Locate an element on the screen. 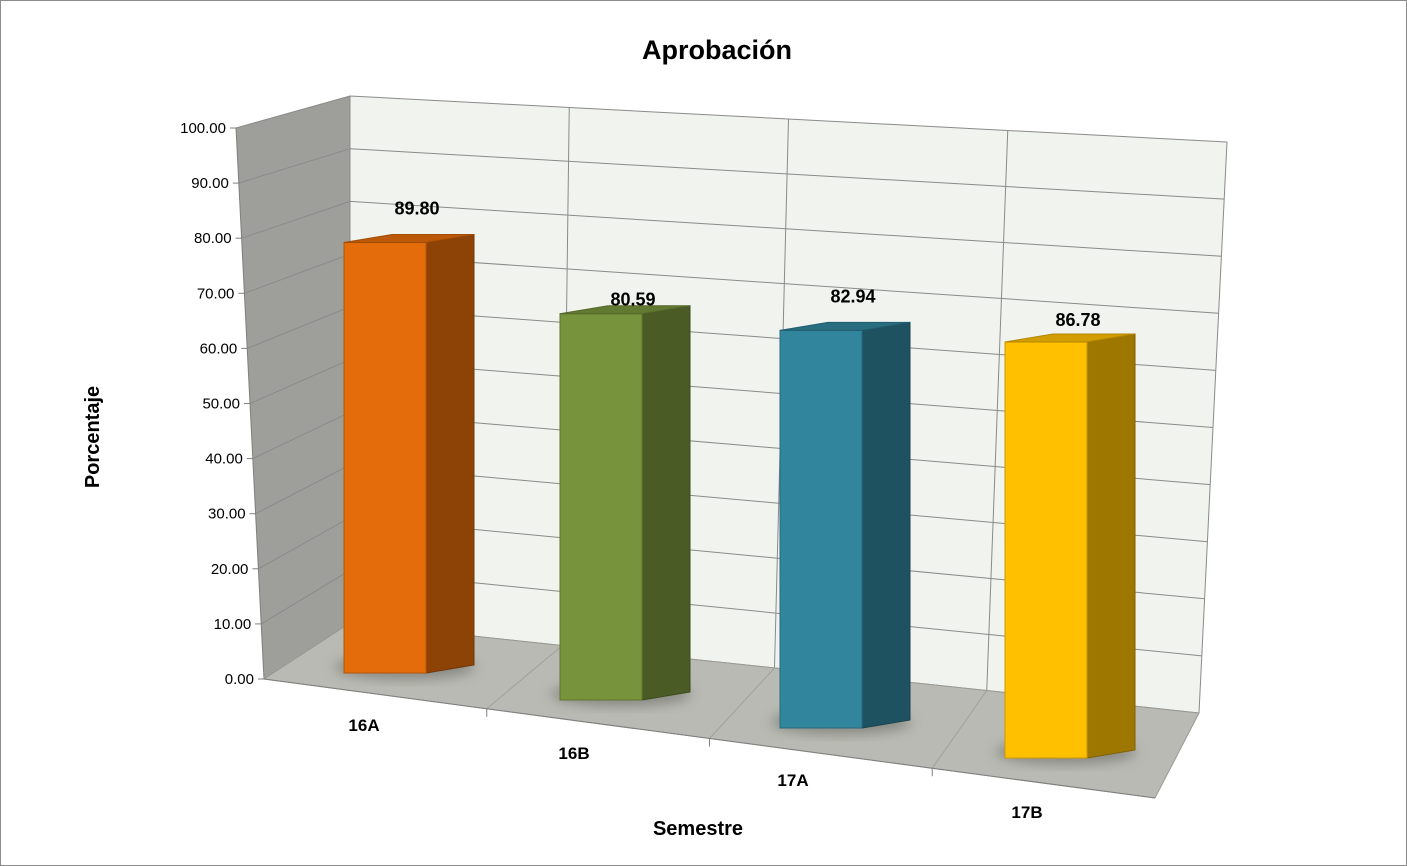 The width and height of the screenshot is (1407, 866). y-tick-label: 60.00 is located at coordinates (219, 348).